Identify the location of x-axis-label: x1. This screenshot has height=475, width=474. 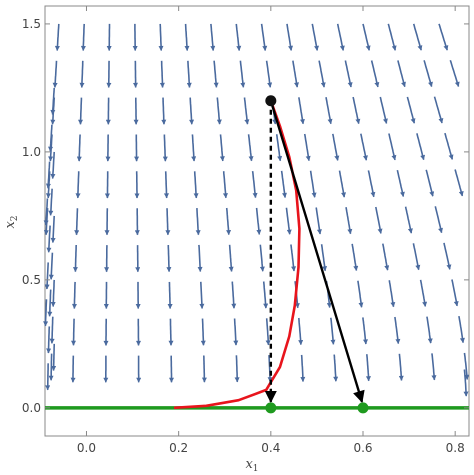
(251, 465).